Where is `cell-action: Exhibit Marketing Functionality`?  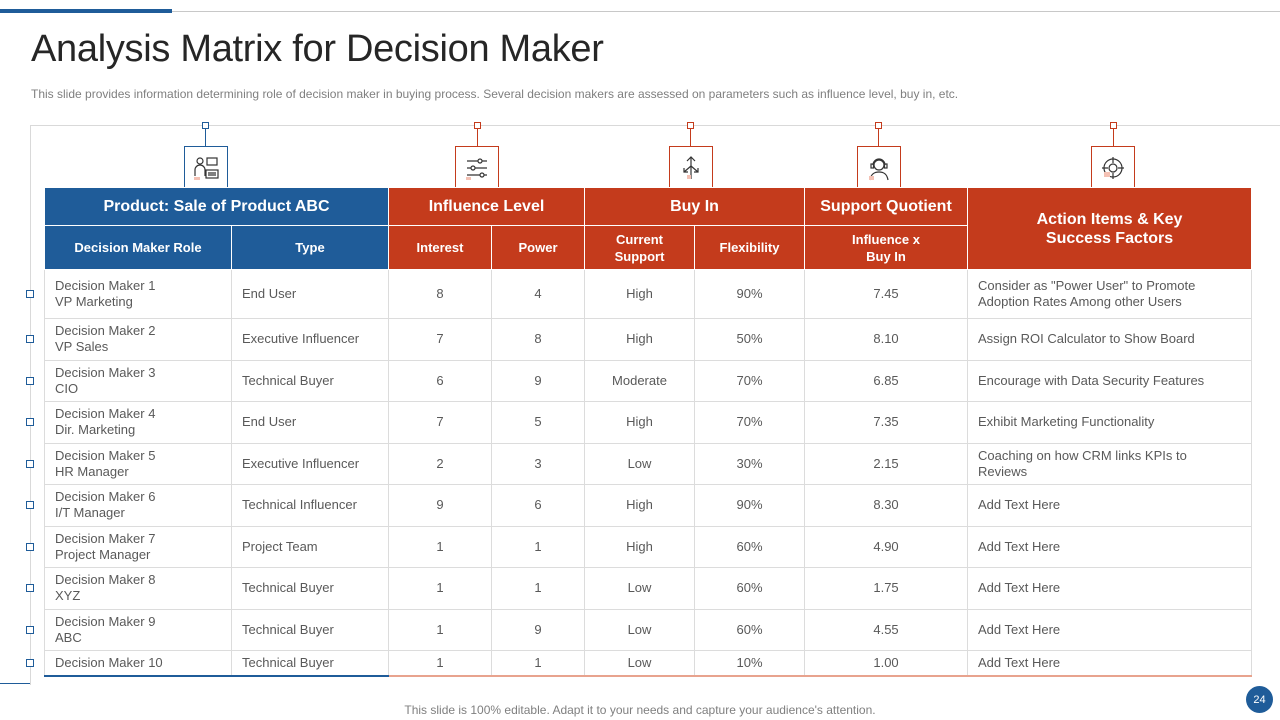 cell-action: Exhibit Marketing Functionality is located at coordinates (1110, 422).